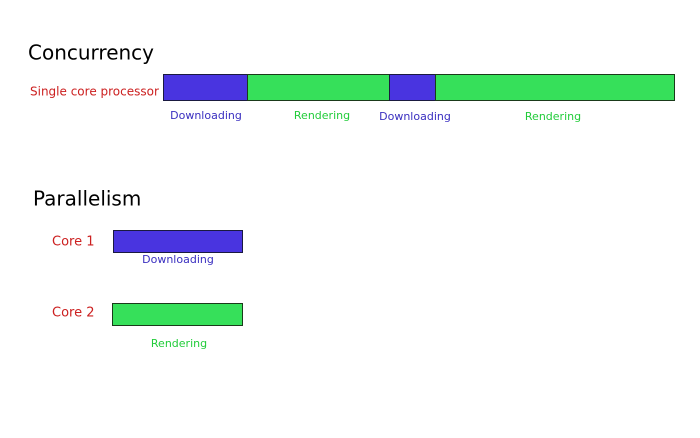 The image size is (700, 438). I want to click on row-label: Core 2, so click(73, 313).